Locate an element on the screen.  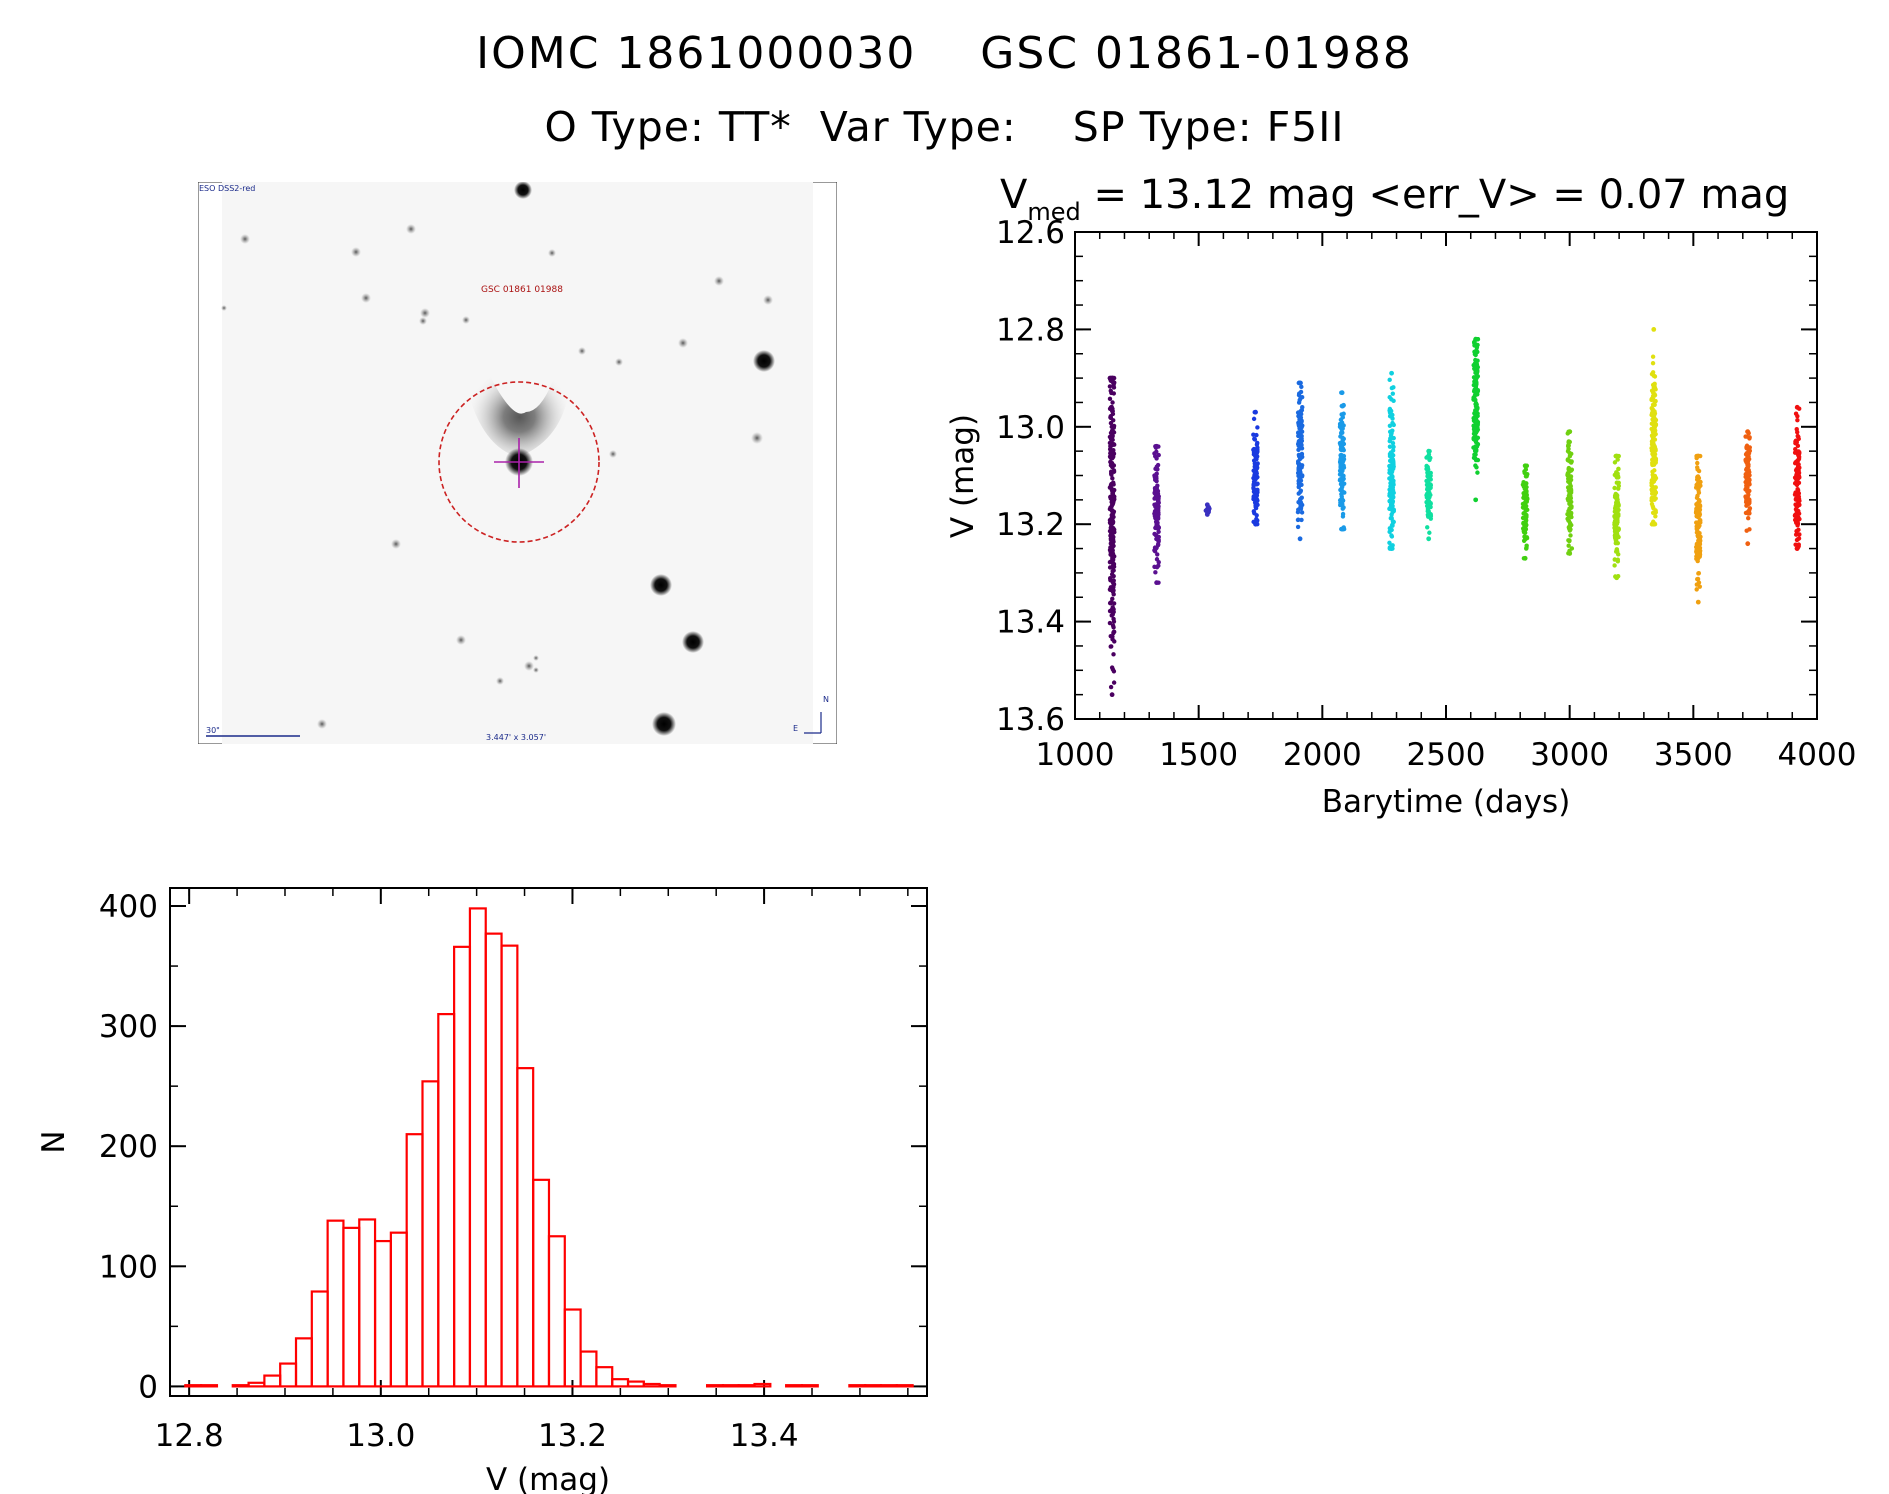
light-curve-title-subscript: med is located at coordinates (1053, 212).